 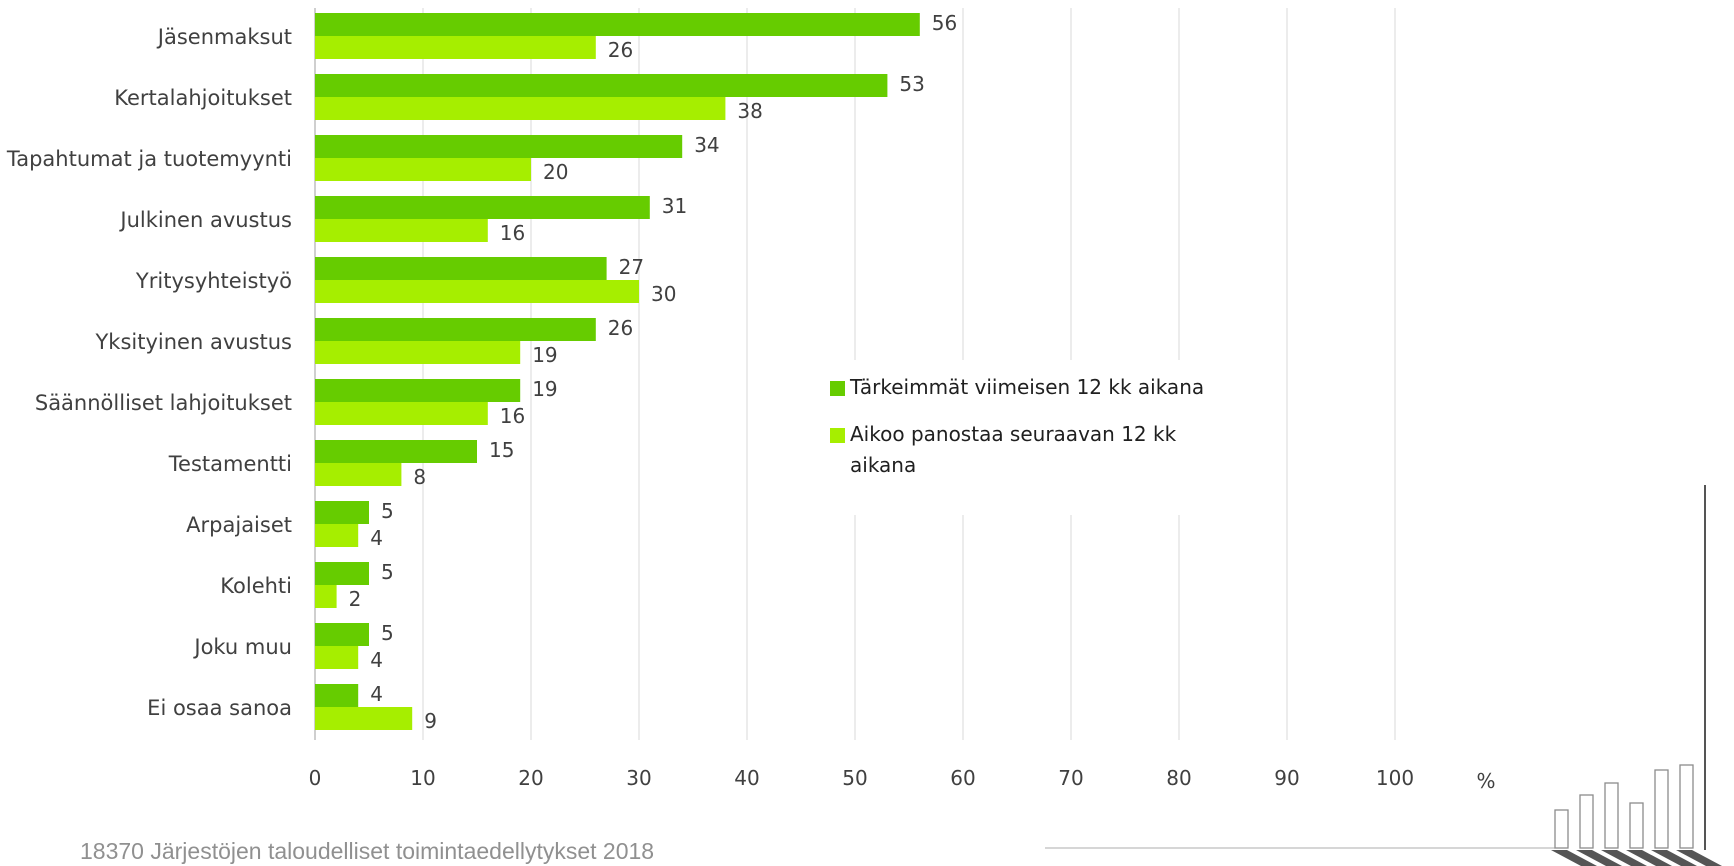 What do you see at coordinates (205, 220) in the screenshot?
I see `category-label: Julkinen avustus` at bounding box center [205, 220].